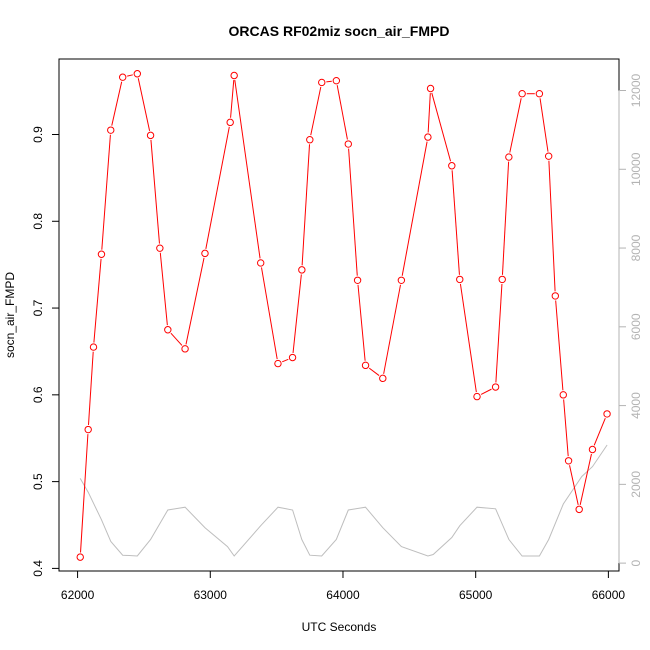  I want to click on x-tick-label: 63000, so click(211, 595).